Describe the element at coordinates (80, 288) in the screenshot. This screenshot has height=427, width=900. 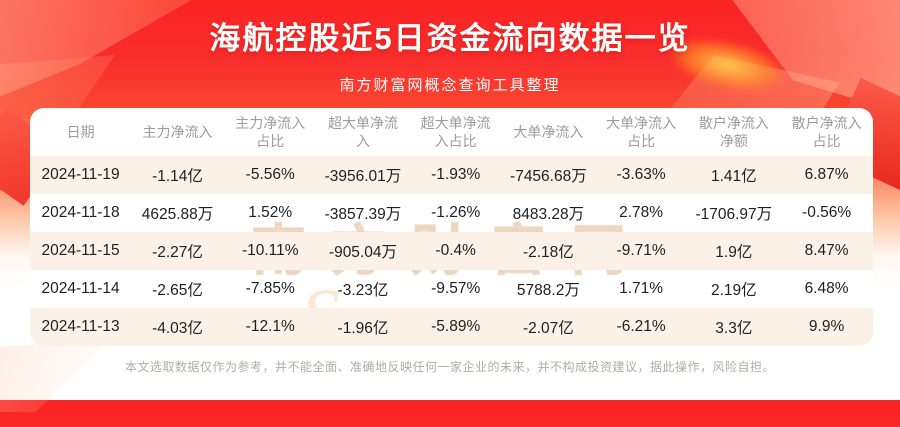
I see `date-cell: 2024-11-14` at that location.